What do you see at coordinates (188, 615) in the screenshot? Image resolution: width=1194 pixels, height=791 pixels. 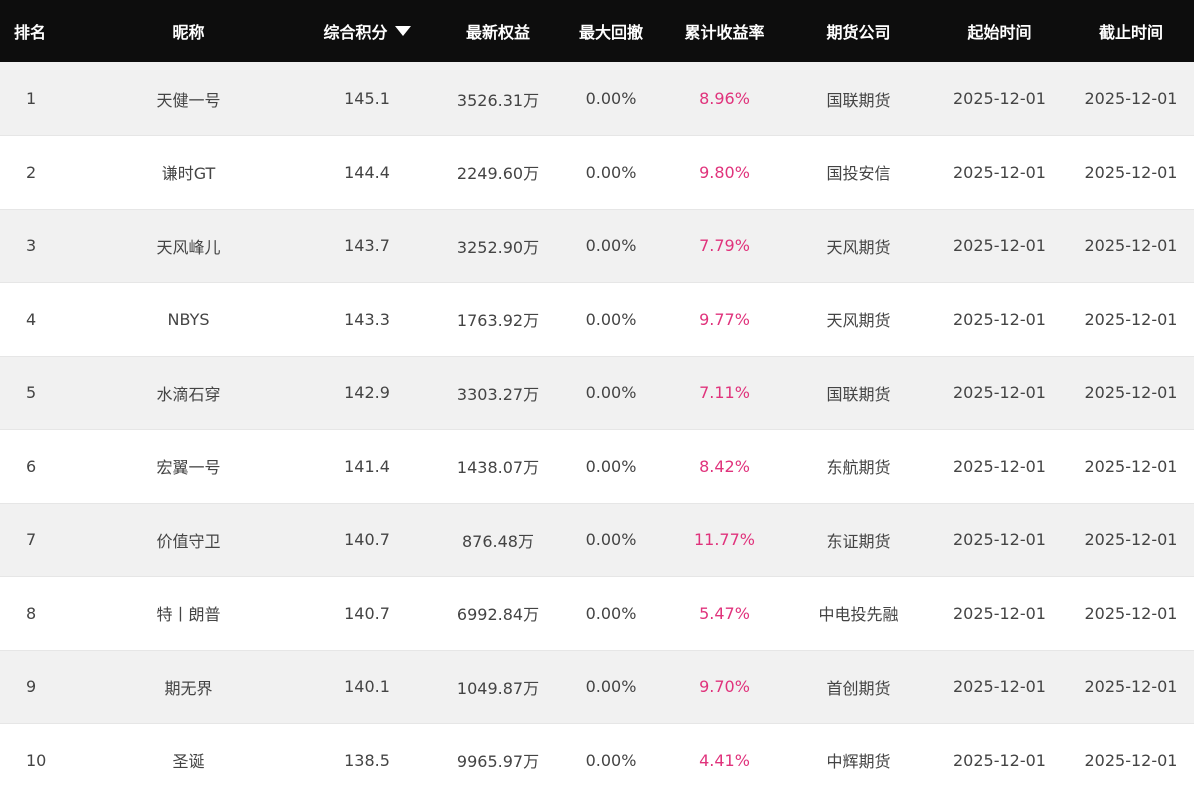 I see `nickname-cell: 特丨朗普` at bounding box center [188, 615].